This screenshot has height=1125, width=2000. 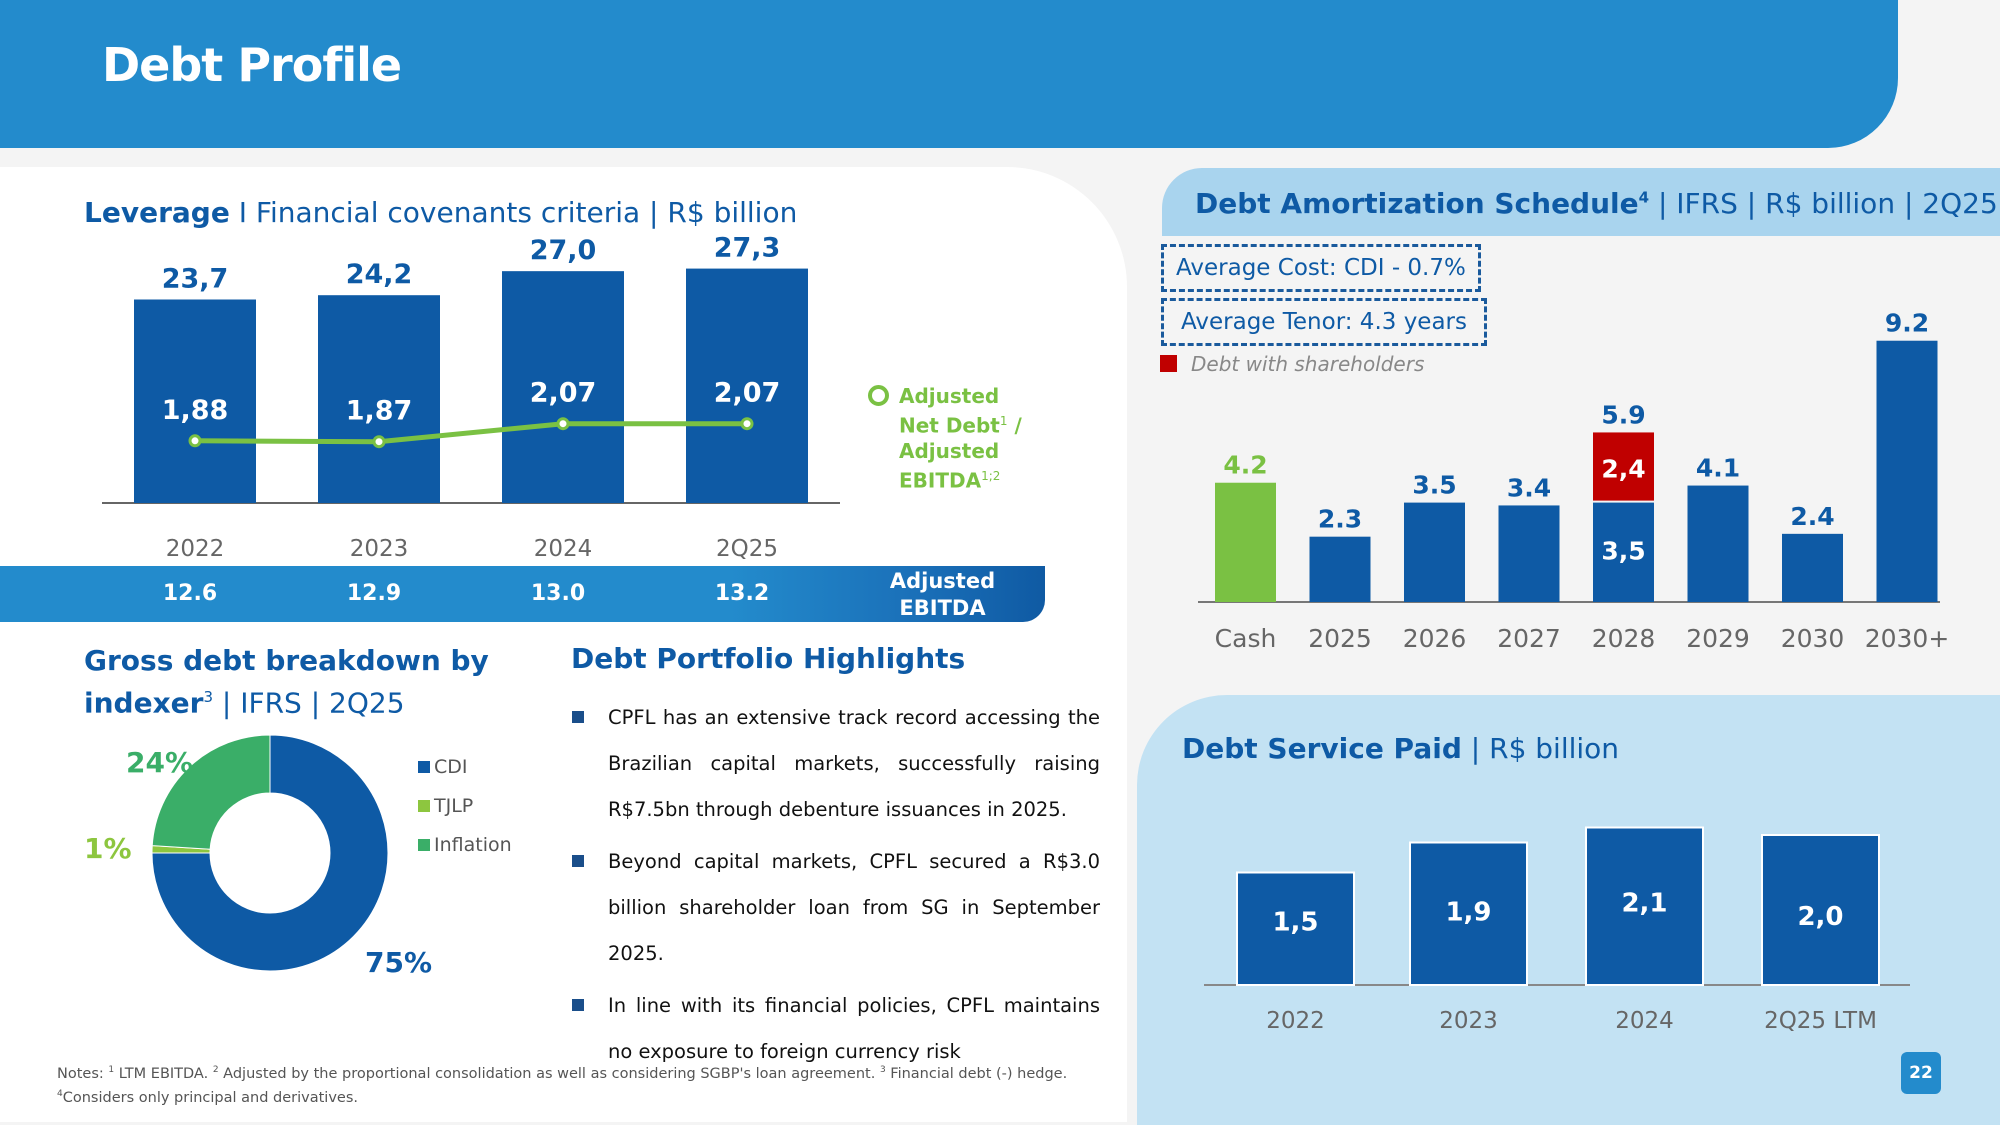 What do you see at coordinates (940, 480) in the screenshot?
I see `legend-line: EBITDA` at bounding box center [940, 480].